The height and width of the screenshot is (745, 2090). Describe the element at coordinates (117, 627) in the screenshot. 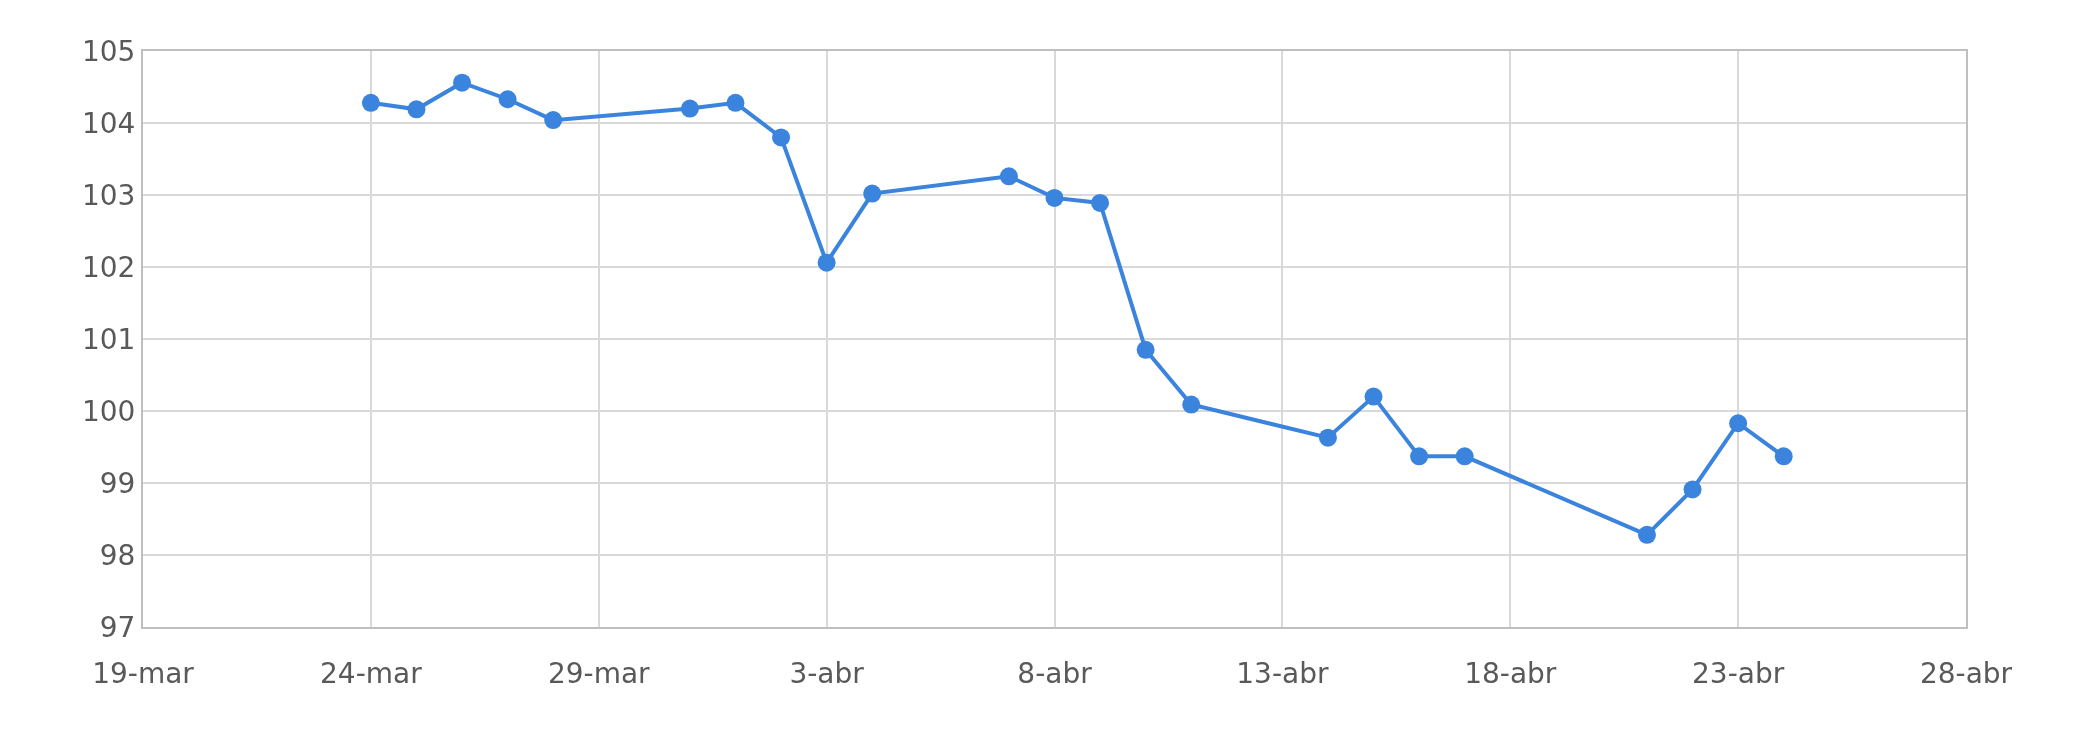

I see `y-tick-label: 97` at that location.